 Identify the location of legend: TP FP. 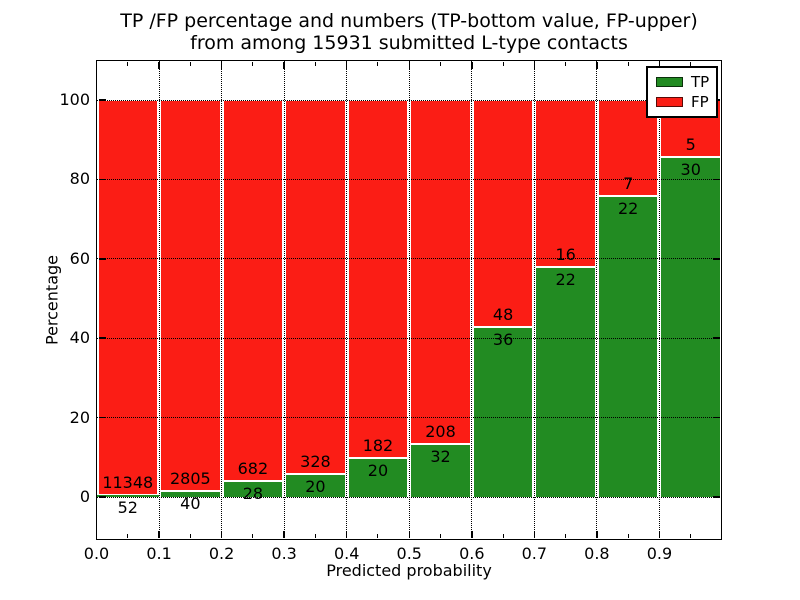
(682, 92).